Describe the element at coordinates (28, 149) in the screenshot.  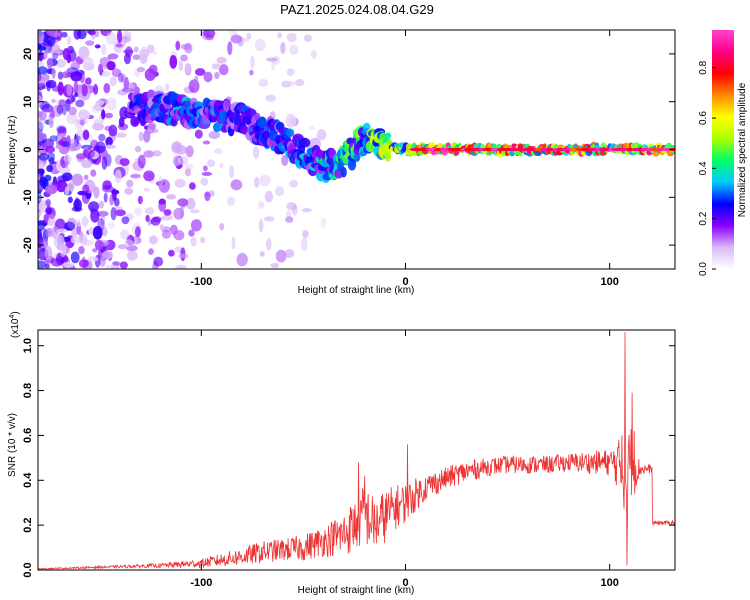
I see `spectrogram-ytick-label: 0` at that location.